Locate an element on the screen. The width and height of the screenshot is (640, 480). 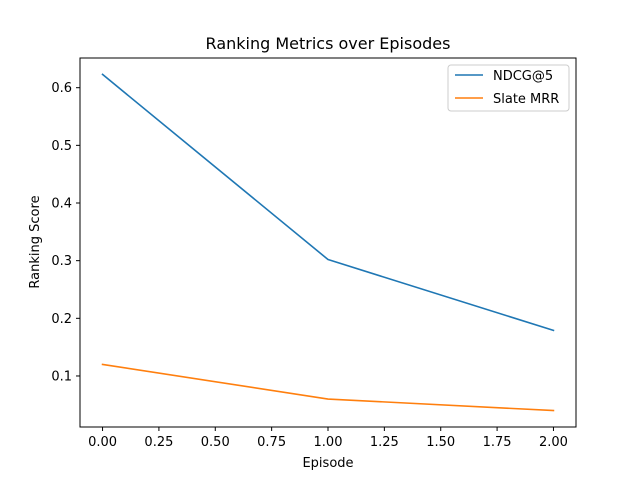
x-tick-label: 1.50 is located at coordinates (440, 442).